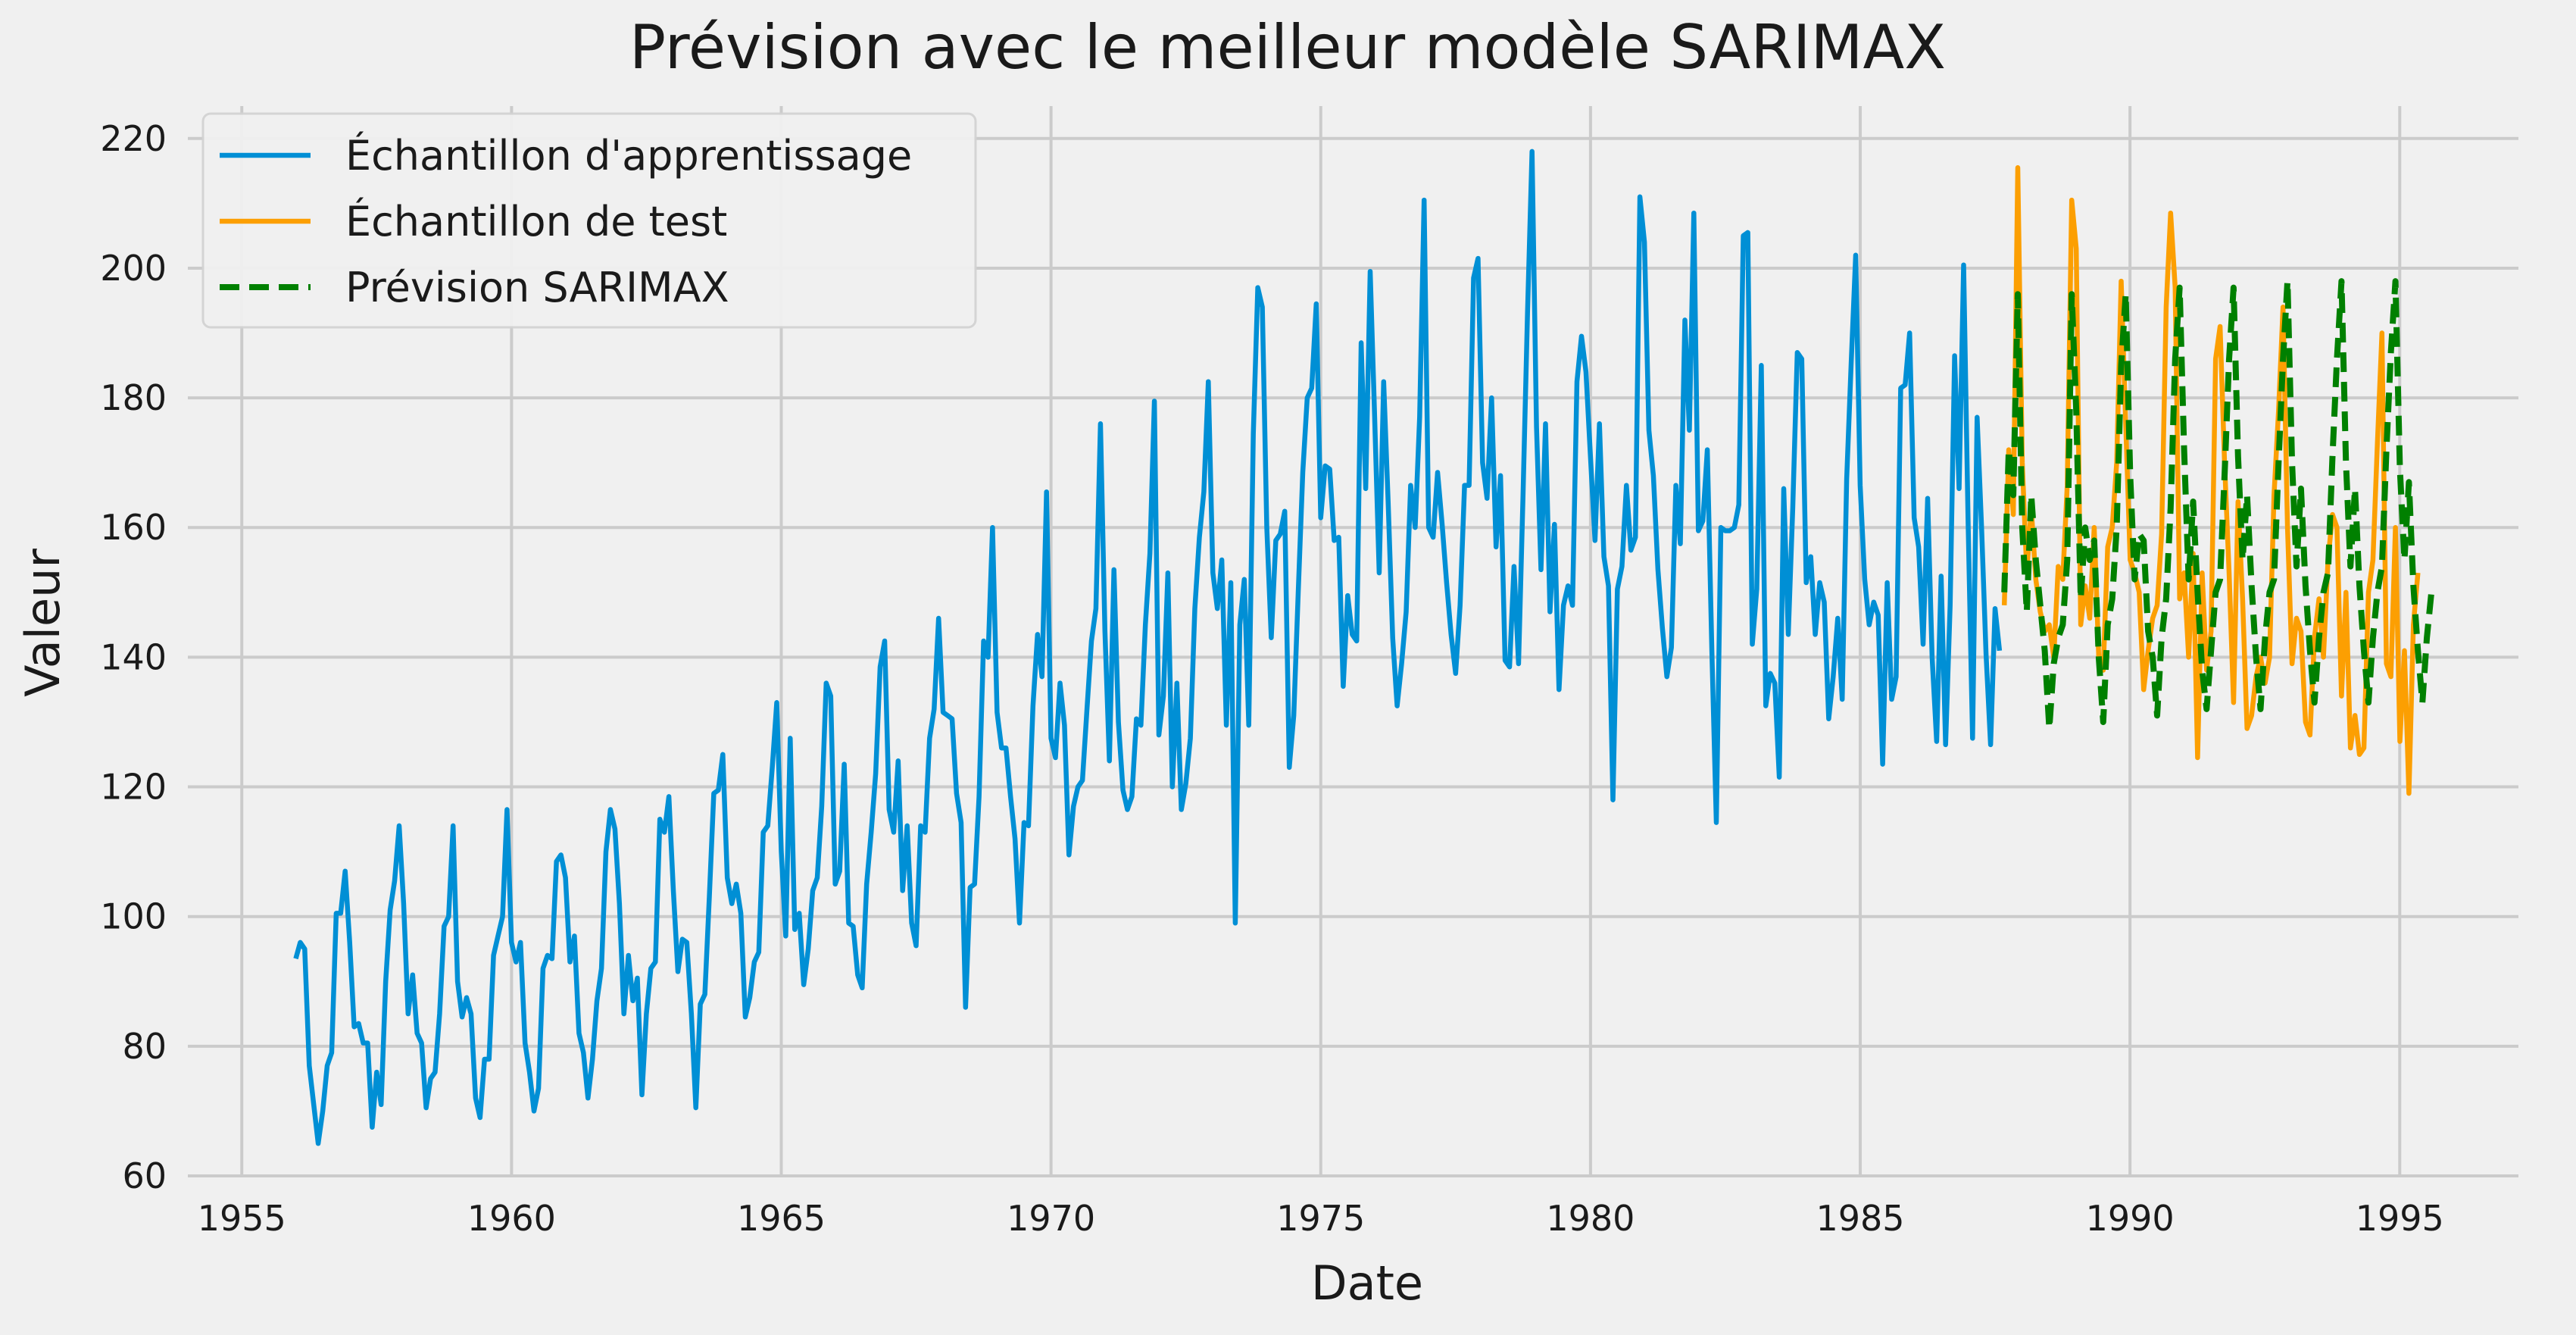  I want to click on y-tick-label: 60, so click(145, 1175).